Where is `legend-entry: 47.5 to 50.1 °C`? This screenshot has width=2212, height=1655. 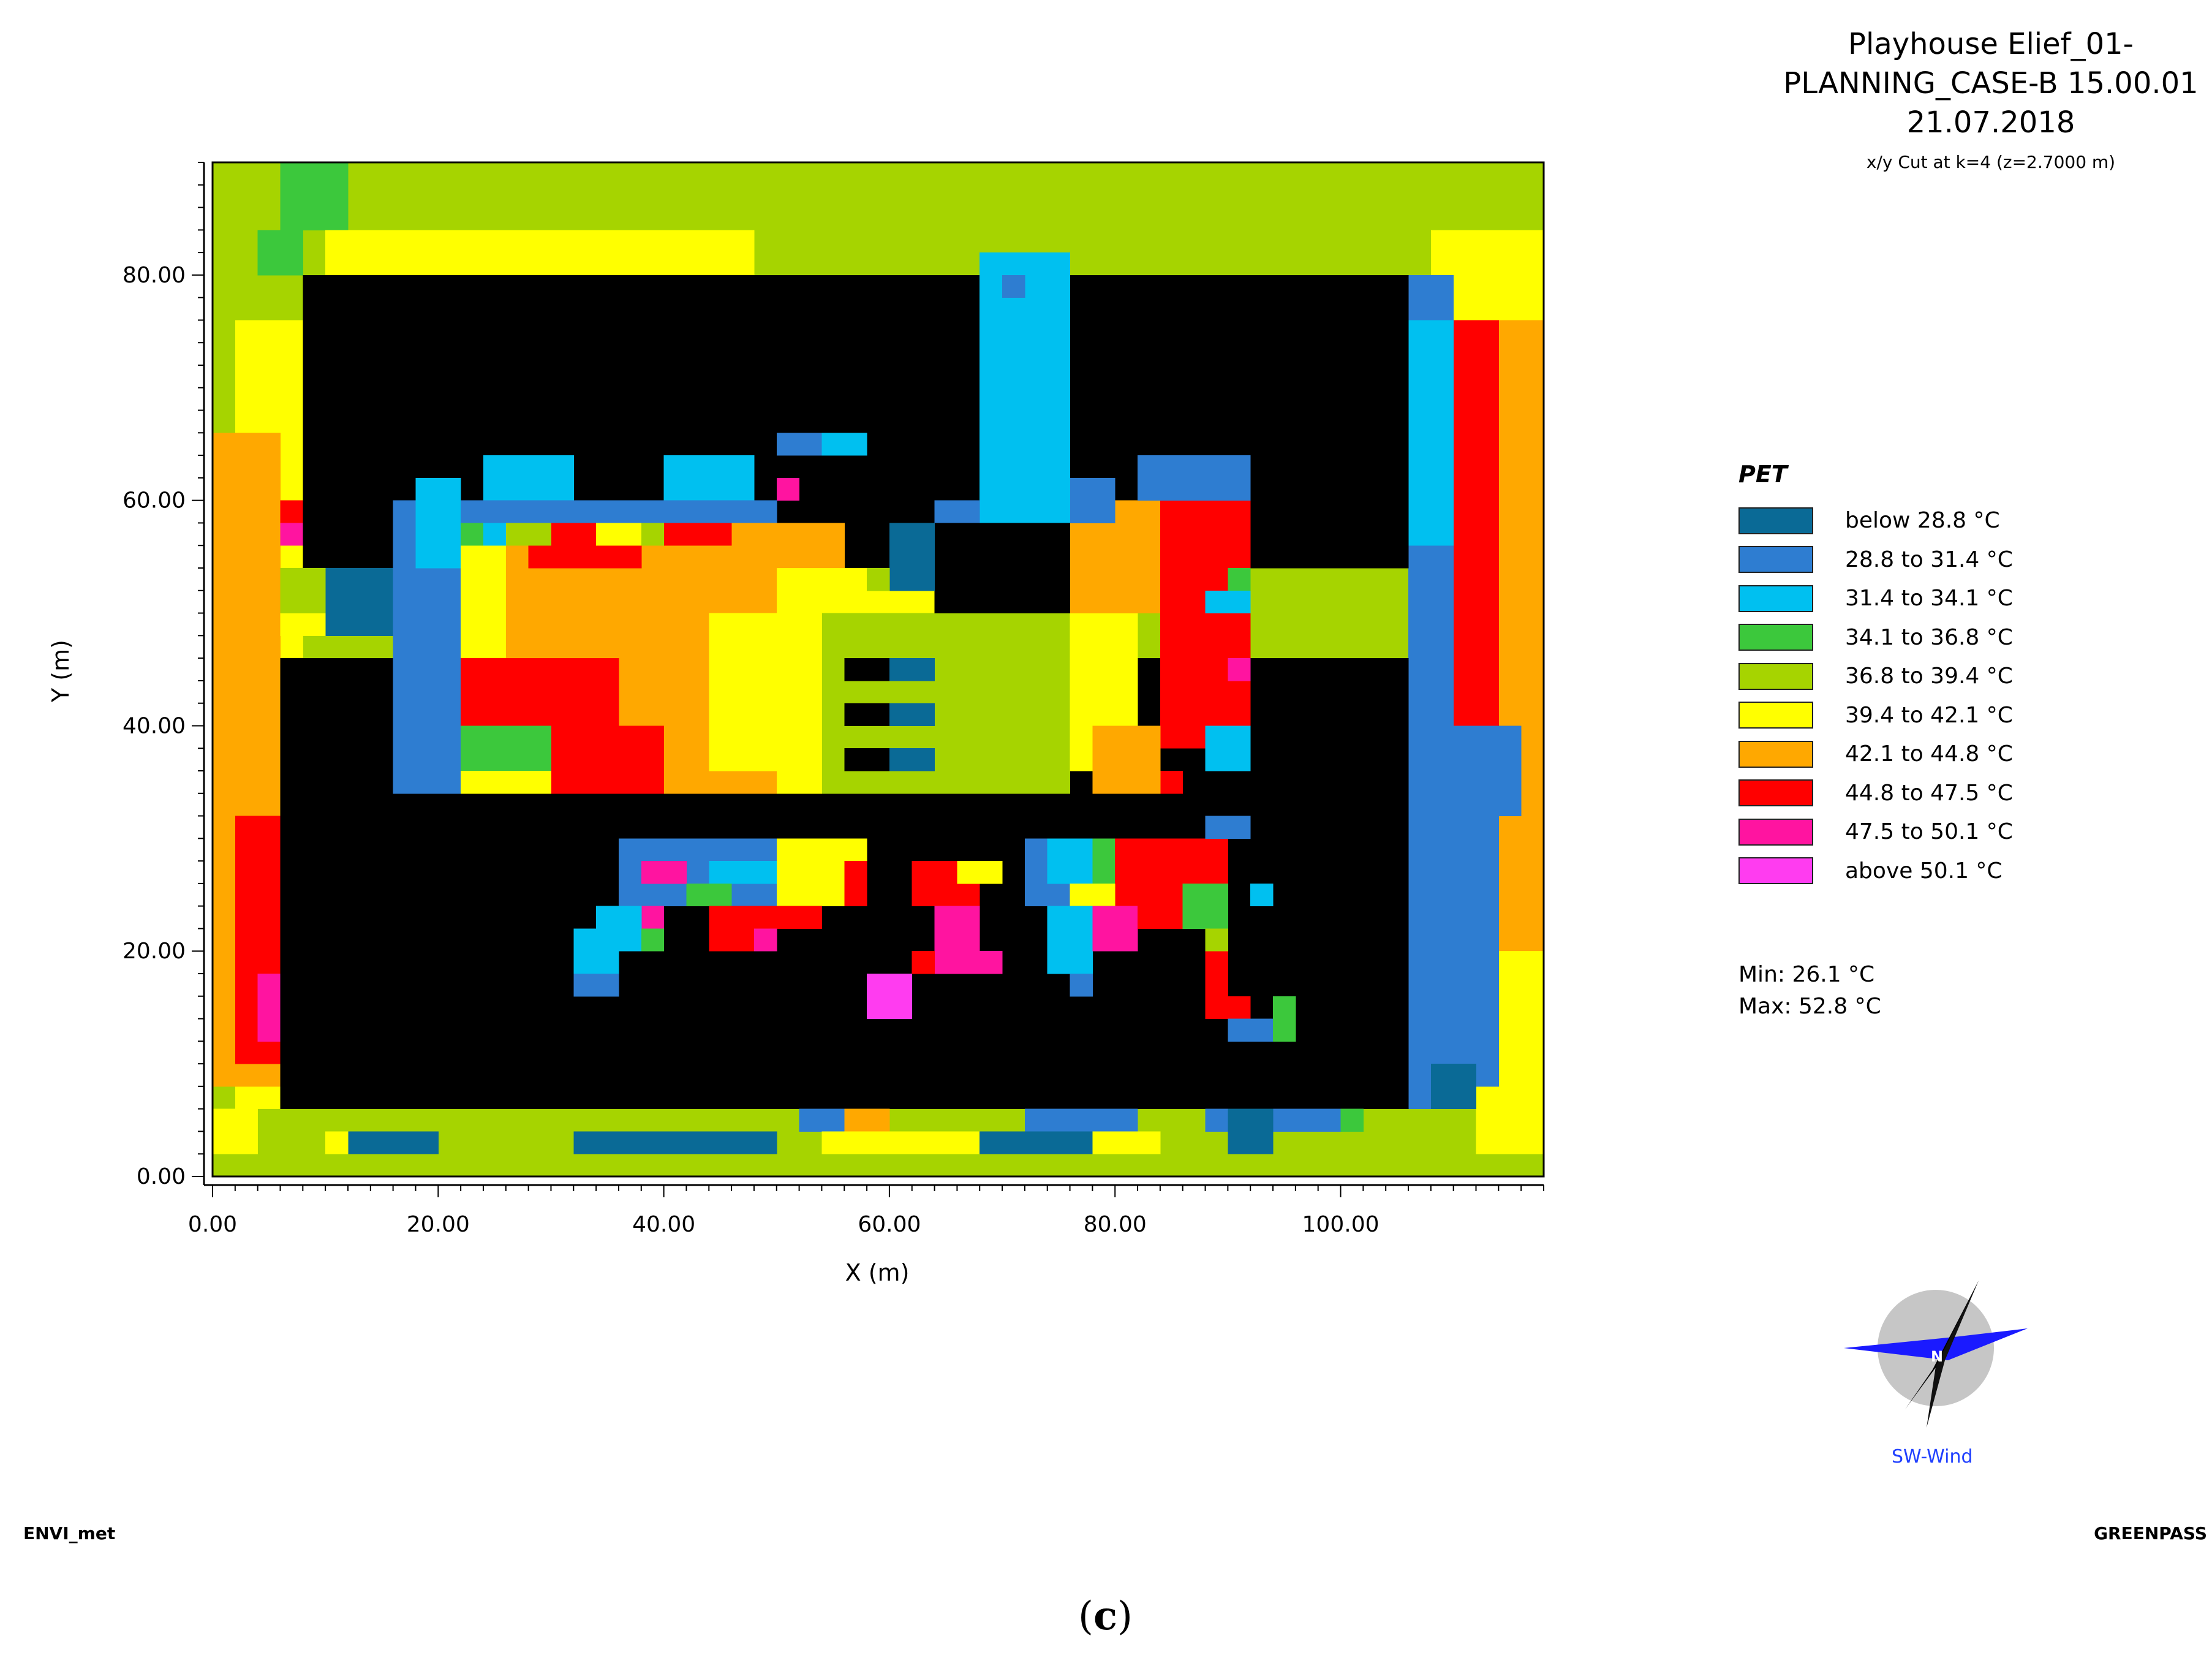
legend-entry: 47.5 to 50.1 °C is located at coordinates (1875, 832).